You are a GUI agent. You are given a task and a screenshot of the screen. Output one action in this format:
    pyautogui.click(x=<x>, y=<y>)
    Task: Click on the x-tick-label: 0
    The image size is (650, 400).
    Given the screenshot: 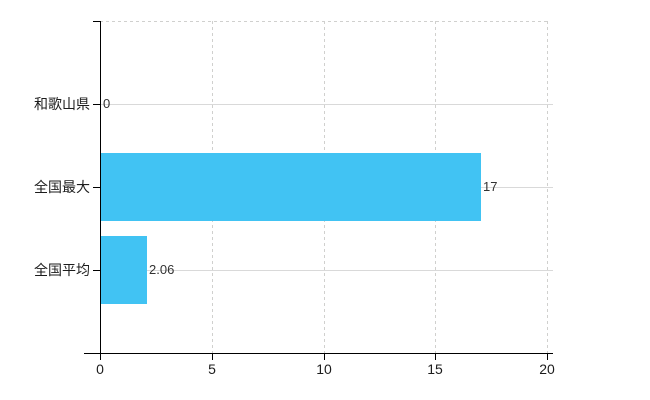 What is the action you would take?
    pyautogui.click(x=100, y=369)
    